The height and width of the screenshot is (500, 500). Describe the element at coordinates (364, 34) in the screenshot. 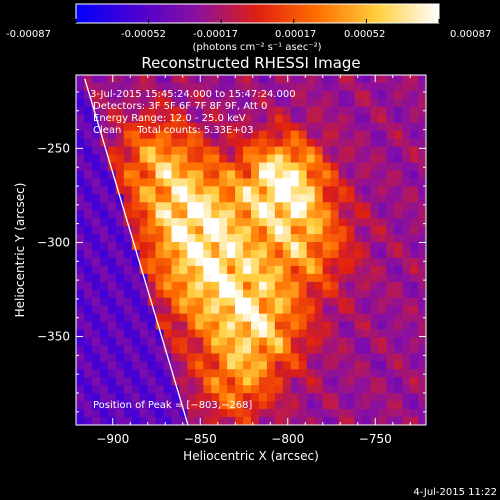

I see `colorbar-tick-label-4: 0.00052` at that location.